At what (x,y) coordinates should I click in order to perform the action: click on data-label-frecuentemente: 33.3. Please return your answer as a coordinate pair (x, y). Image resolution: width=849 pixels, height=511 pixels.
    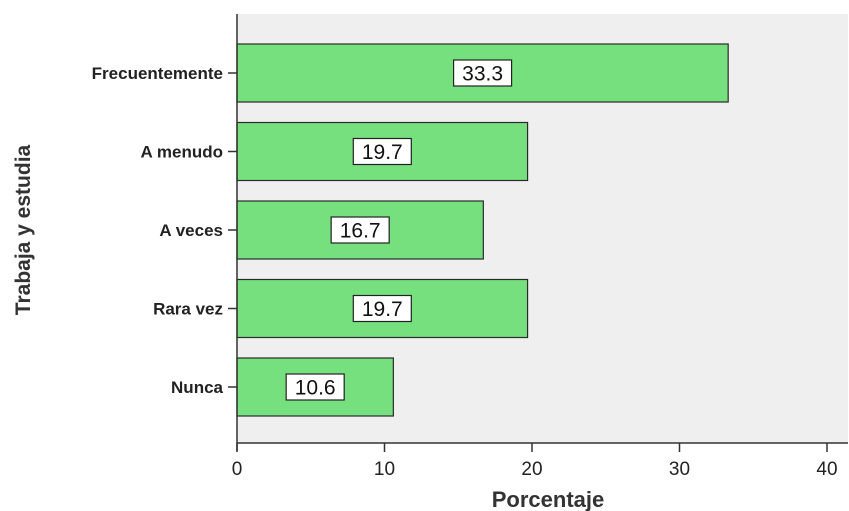
    Looking at the image, I should click on (482, 74).